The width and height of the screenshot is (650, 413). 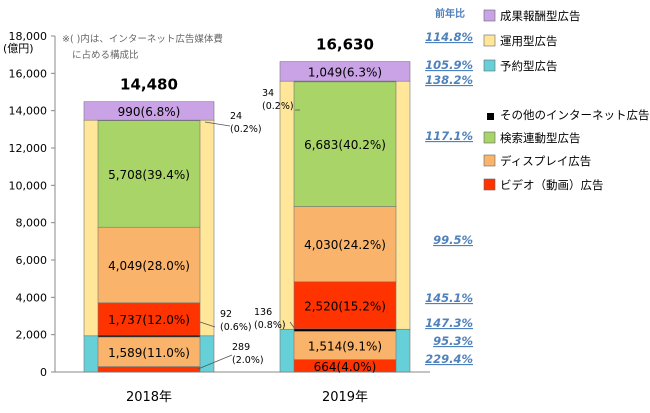 I want to click on data-label-inner-3-1: 2,520(15.2%), so click(x=345, y=306).